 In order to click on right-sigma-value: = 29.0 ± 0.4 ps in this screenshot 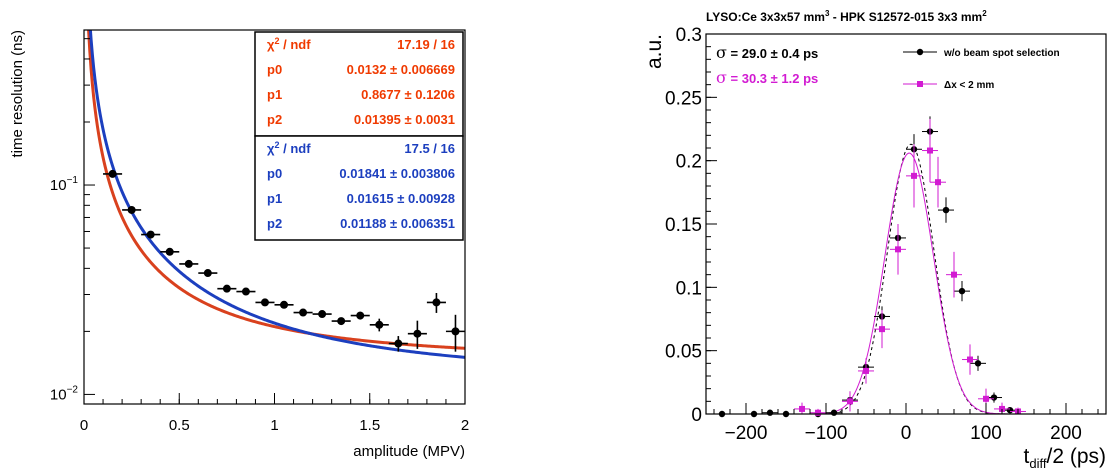, I will do `click(772, 53)`.